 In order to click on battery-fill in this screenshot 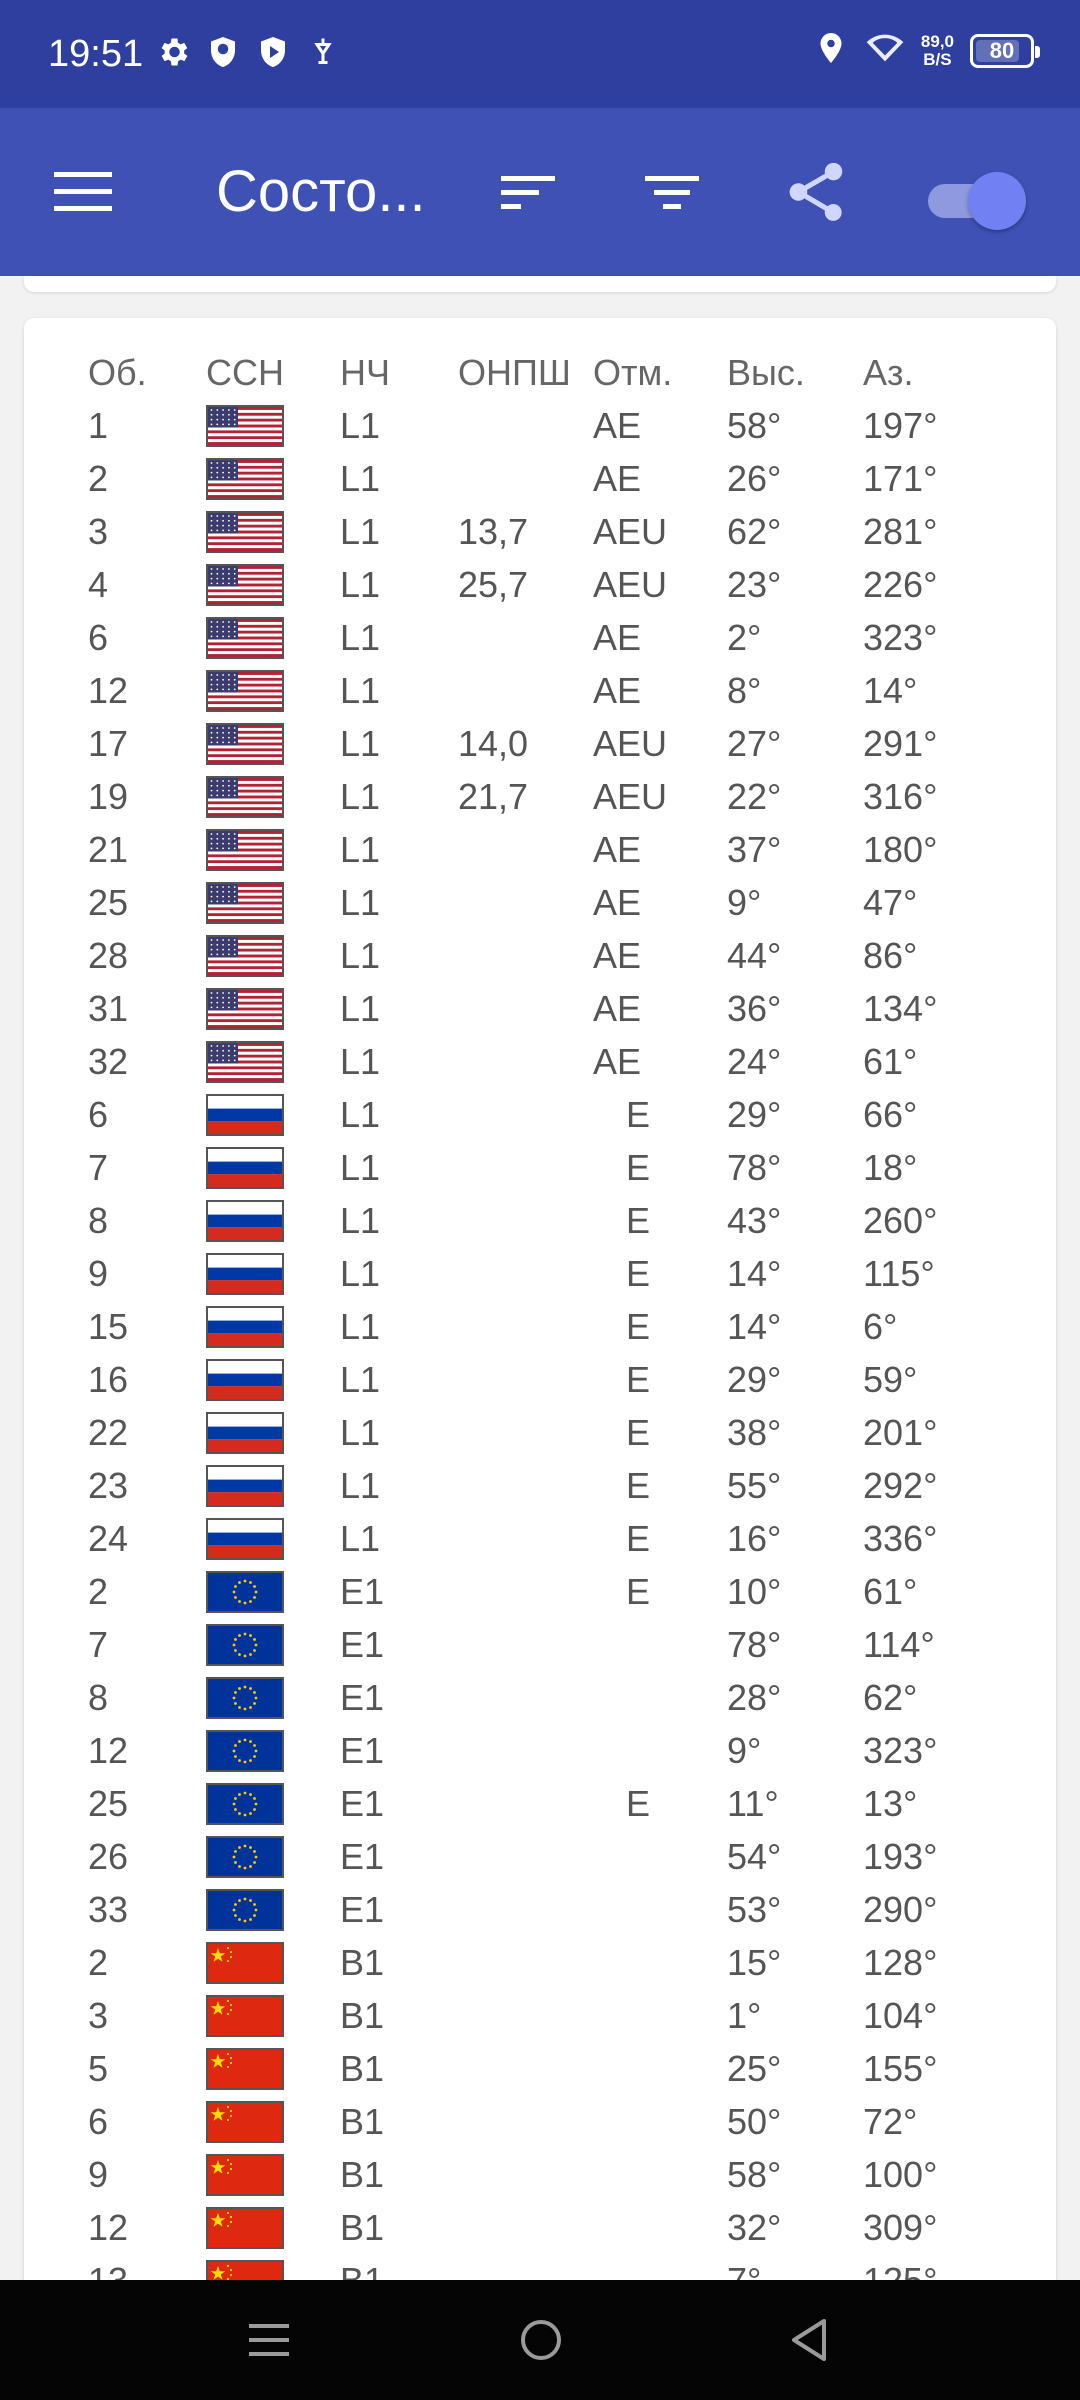, I will do `click(997, 50)`.